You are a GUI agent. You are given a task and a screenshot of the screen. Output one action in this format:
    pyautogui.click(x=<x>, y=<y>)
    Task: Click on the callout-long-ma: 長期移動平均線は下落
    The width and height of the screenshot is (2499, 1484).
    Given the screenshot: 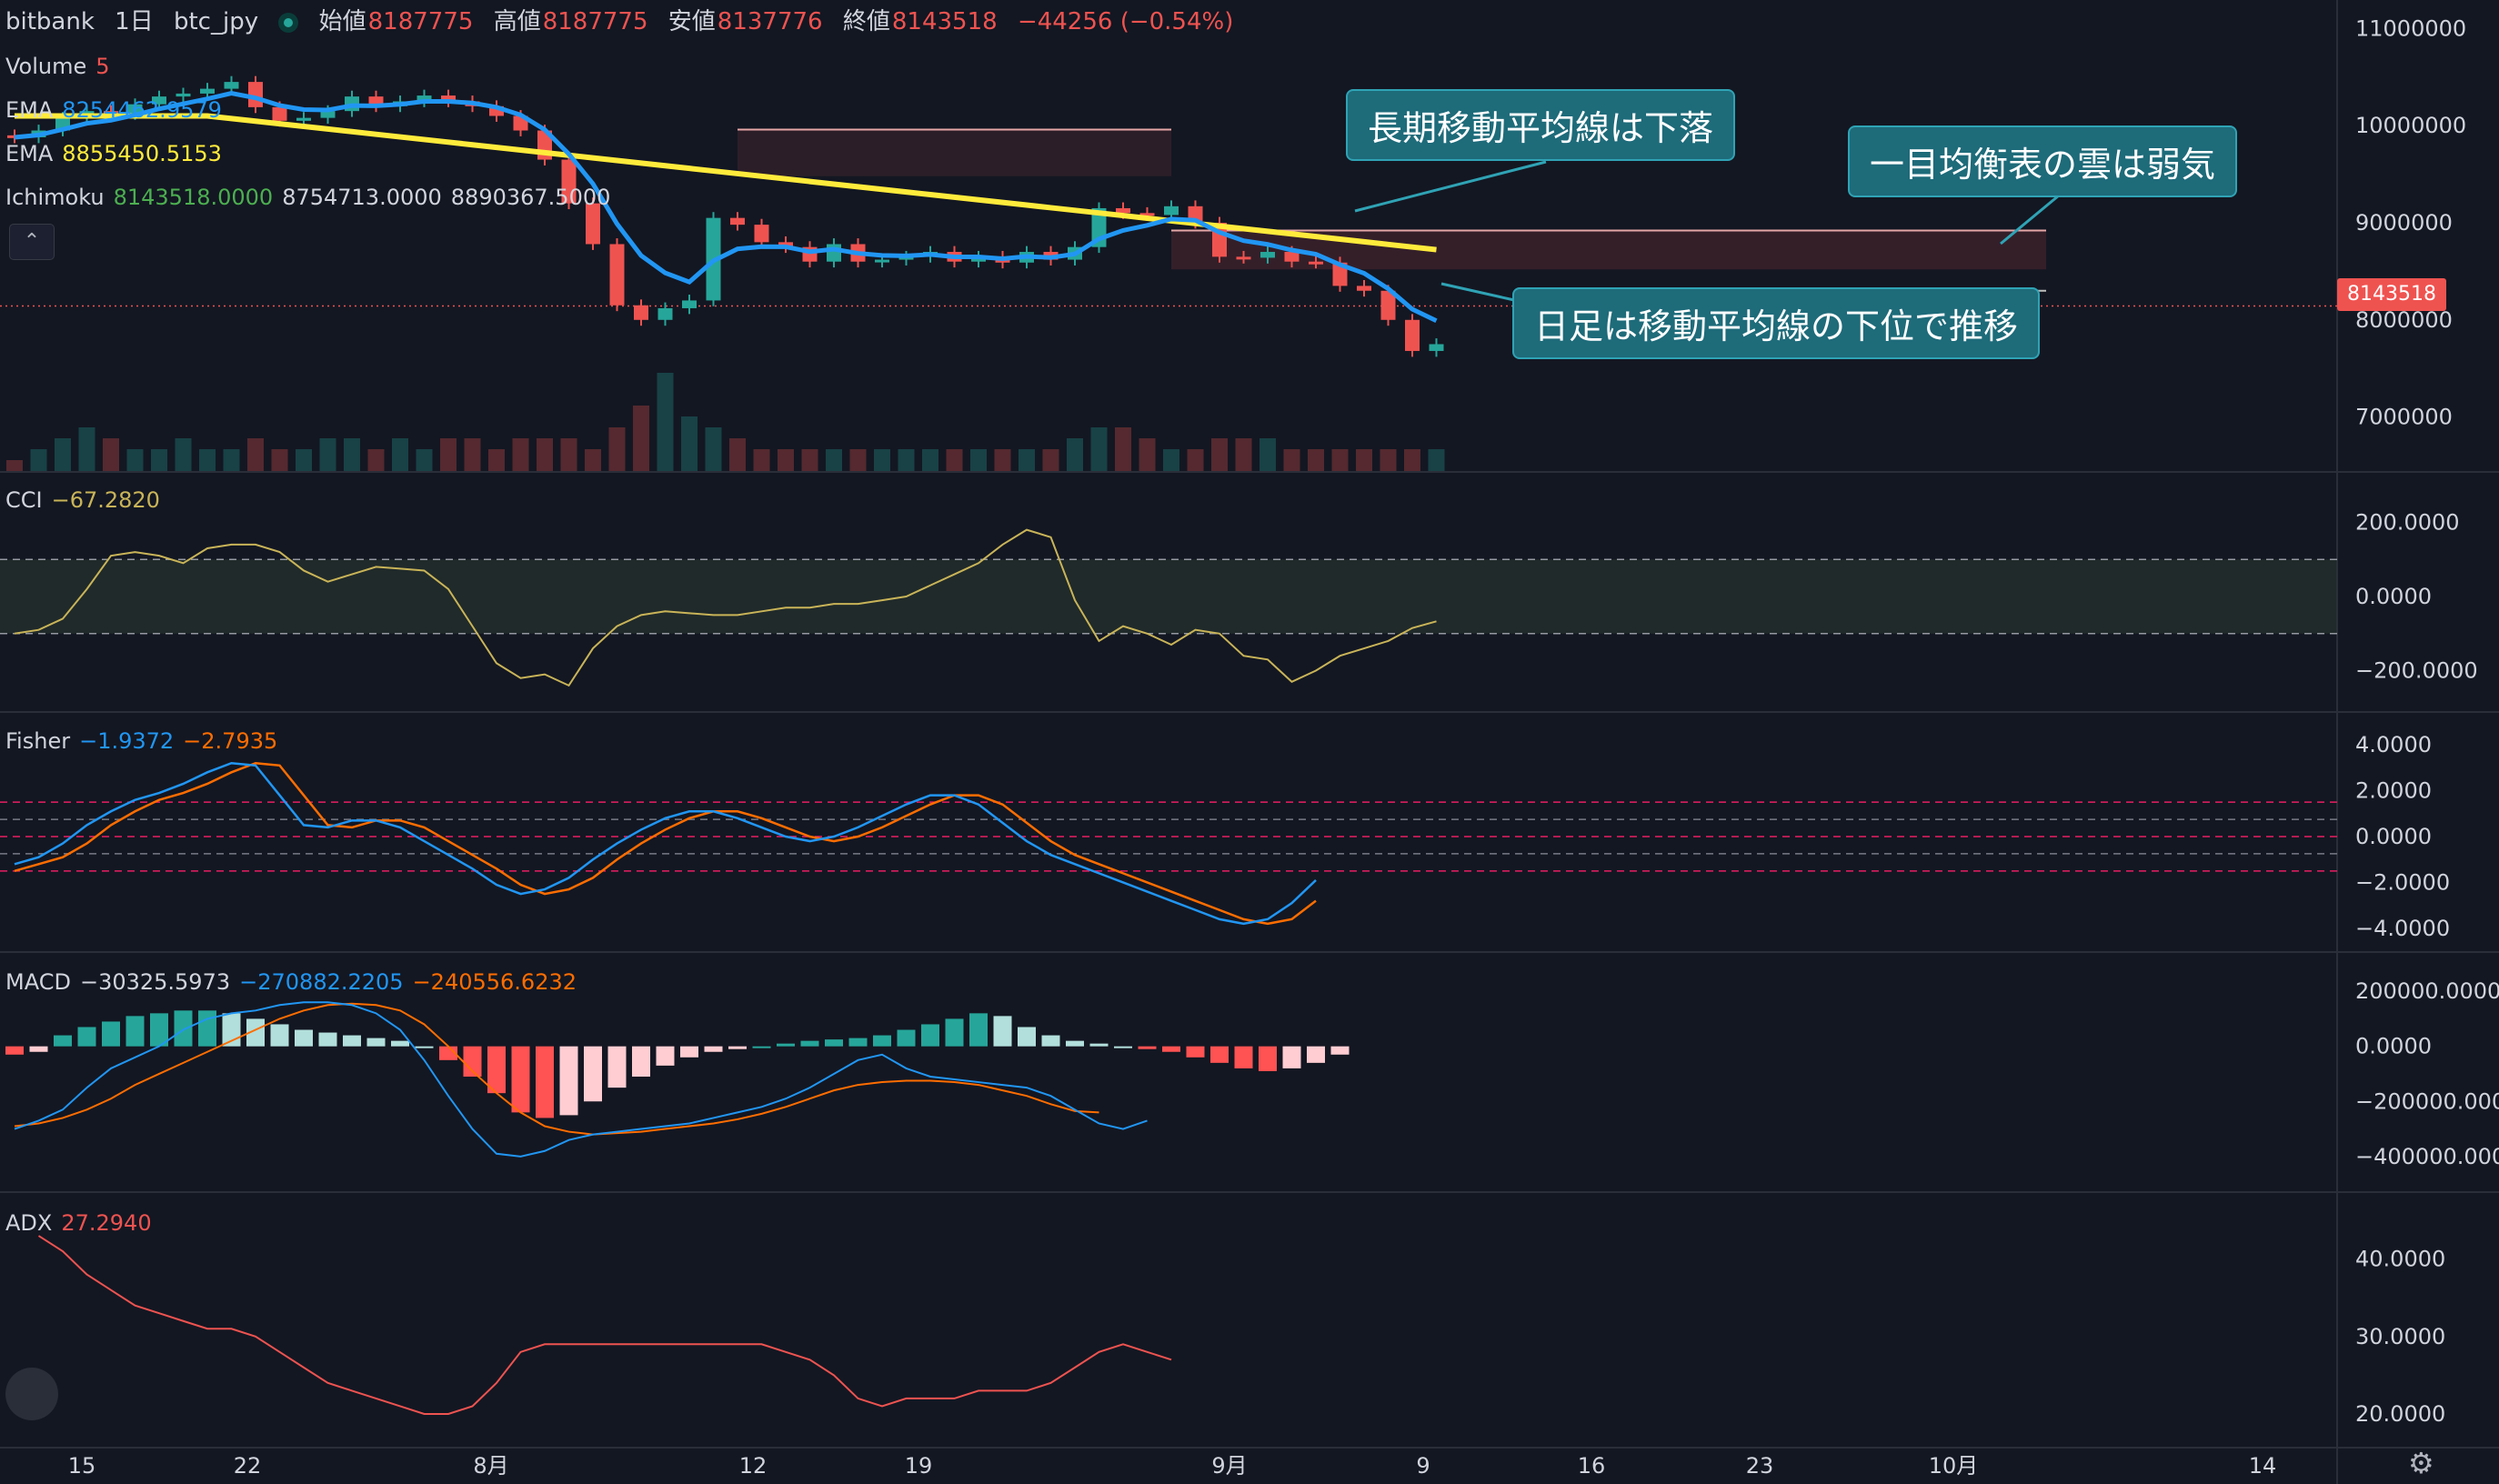 What is the action you would take?
    pyautogui.click(x=1541, y=125)
    